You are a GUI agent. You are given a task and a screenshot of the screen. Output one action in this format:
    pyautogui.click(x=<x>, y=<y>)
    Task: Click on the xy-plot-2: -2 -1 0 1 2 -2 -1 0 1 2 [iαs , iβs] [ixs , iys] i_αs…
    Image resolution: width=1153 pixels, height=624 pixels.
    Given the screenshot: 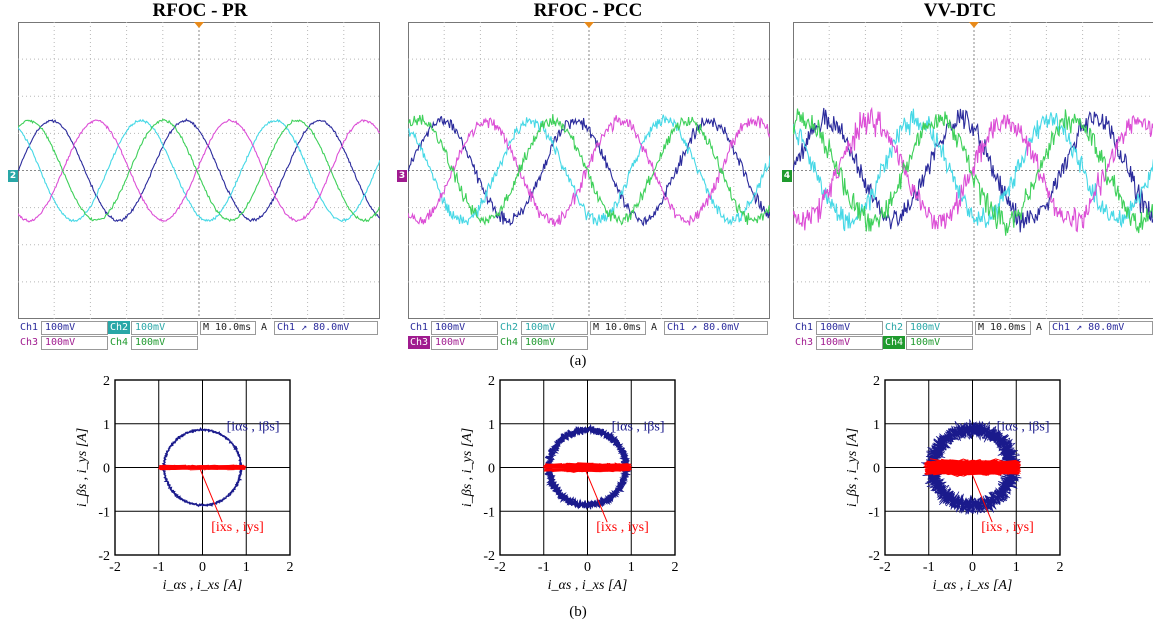 What is the action you would take?
    pyautogui.click(x=569, y=483)
    